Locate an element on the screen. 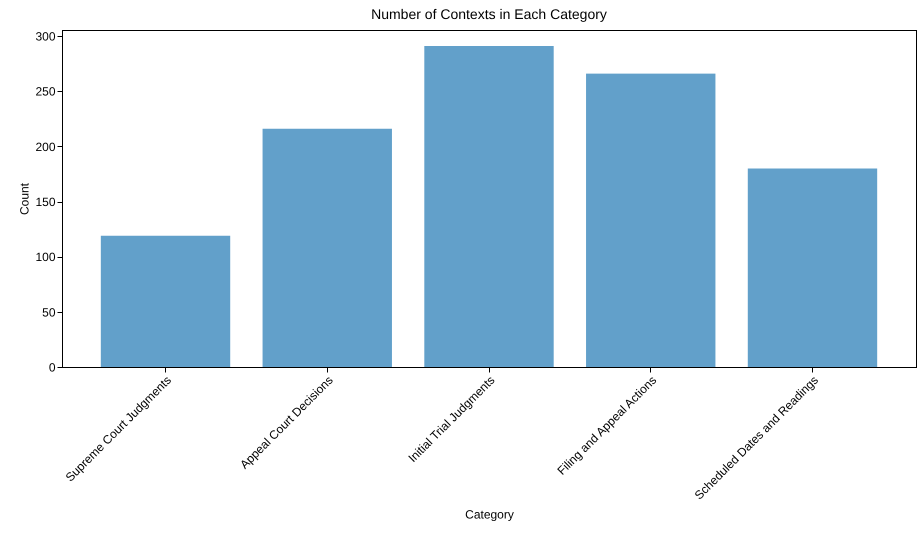  y-tick-label: 150 is located at coordinates (45, 202).